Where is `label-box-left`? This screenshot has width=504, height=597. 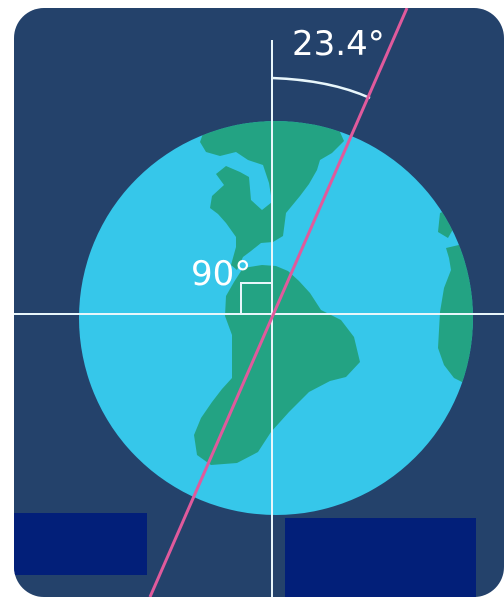
label-box-left is located at coordinates (80, 544).